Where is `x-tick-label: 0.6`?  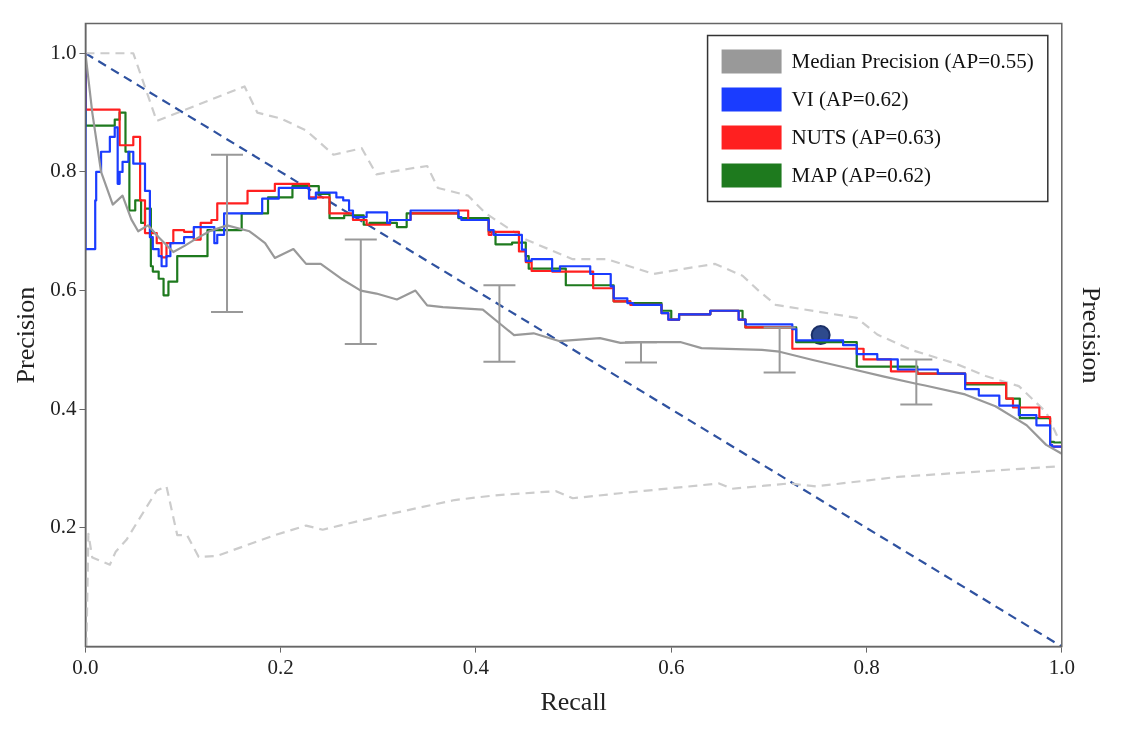
x-tick-label: 0.6 is located at coordinates (671, 666).